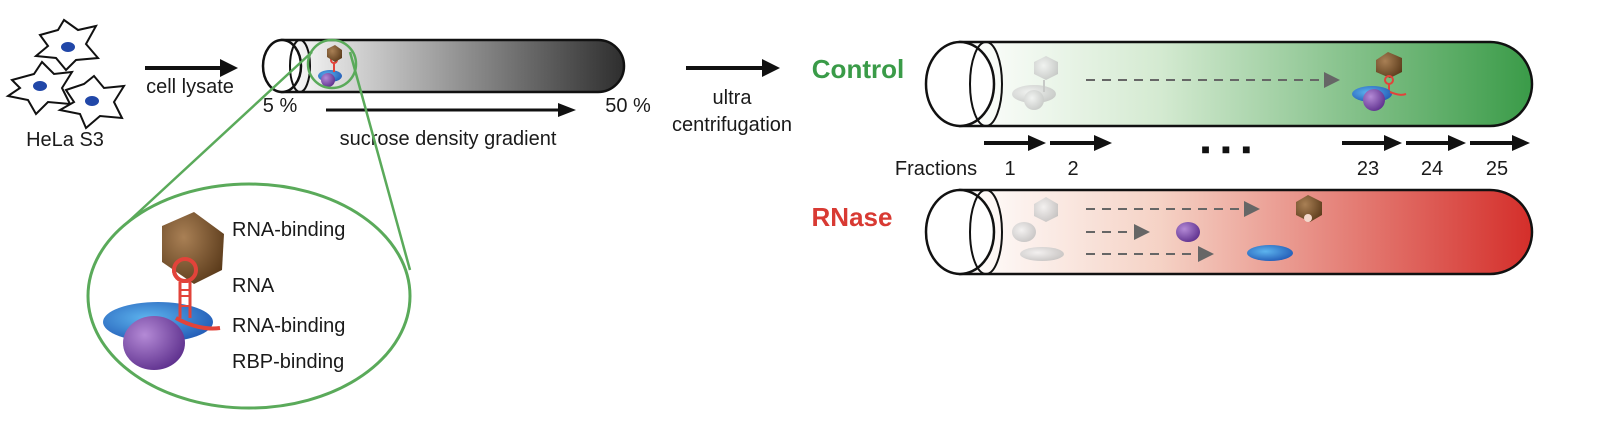  Describe the element at coordinates (936, 169) in the screenshot. I see `fractions-label: Fractions` at that location.